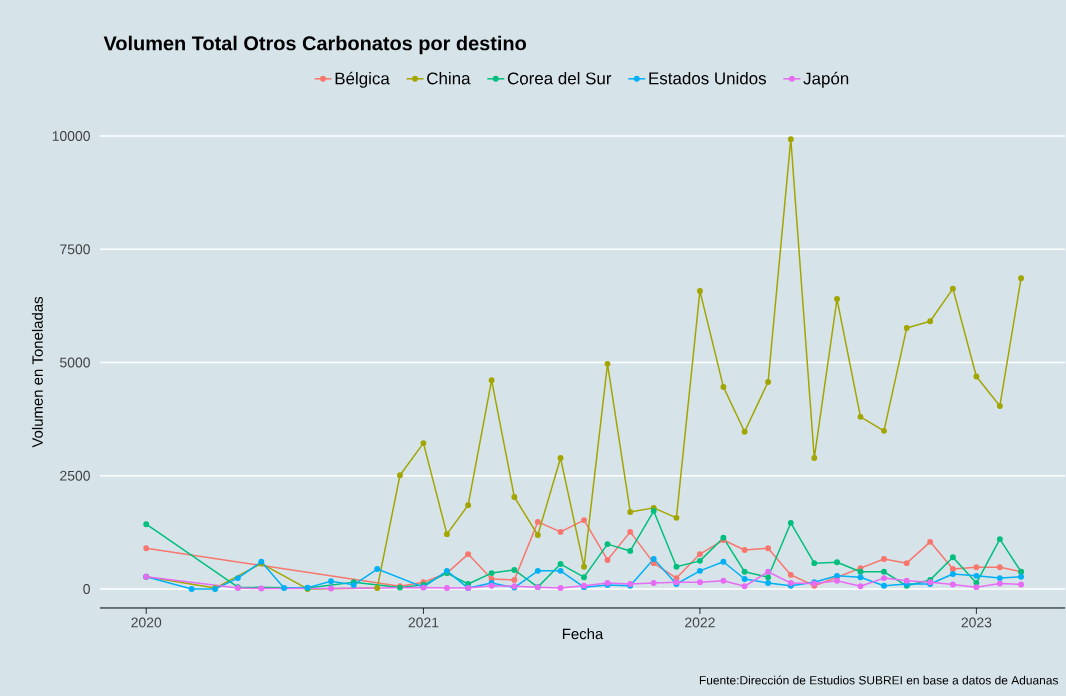 This screenshot has width=1066, height=696. What do you see at coordinates (583, 634) in the screenshot?
I see `x-axis-title: Fecha` at bounding box center [583, 634].